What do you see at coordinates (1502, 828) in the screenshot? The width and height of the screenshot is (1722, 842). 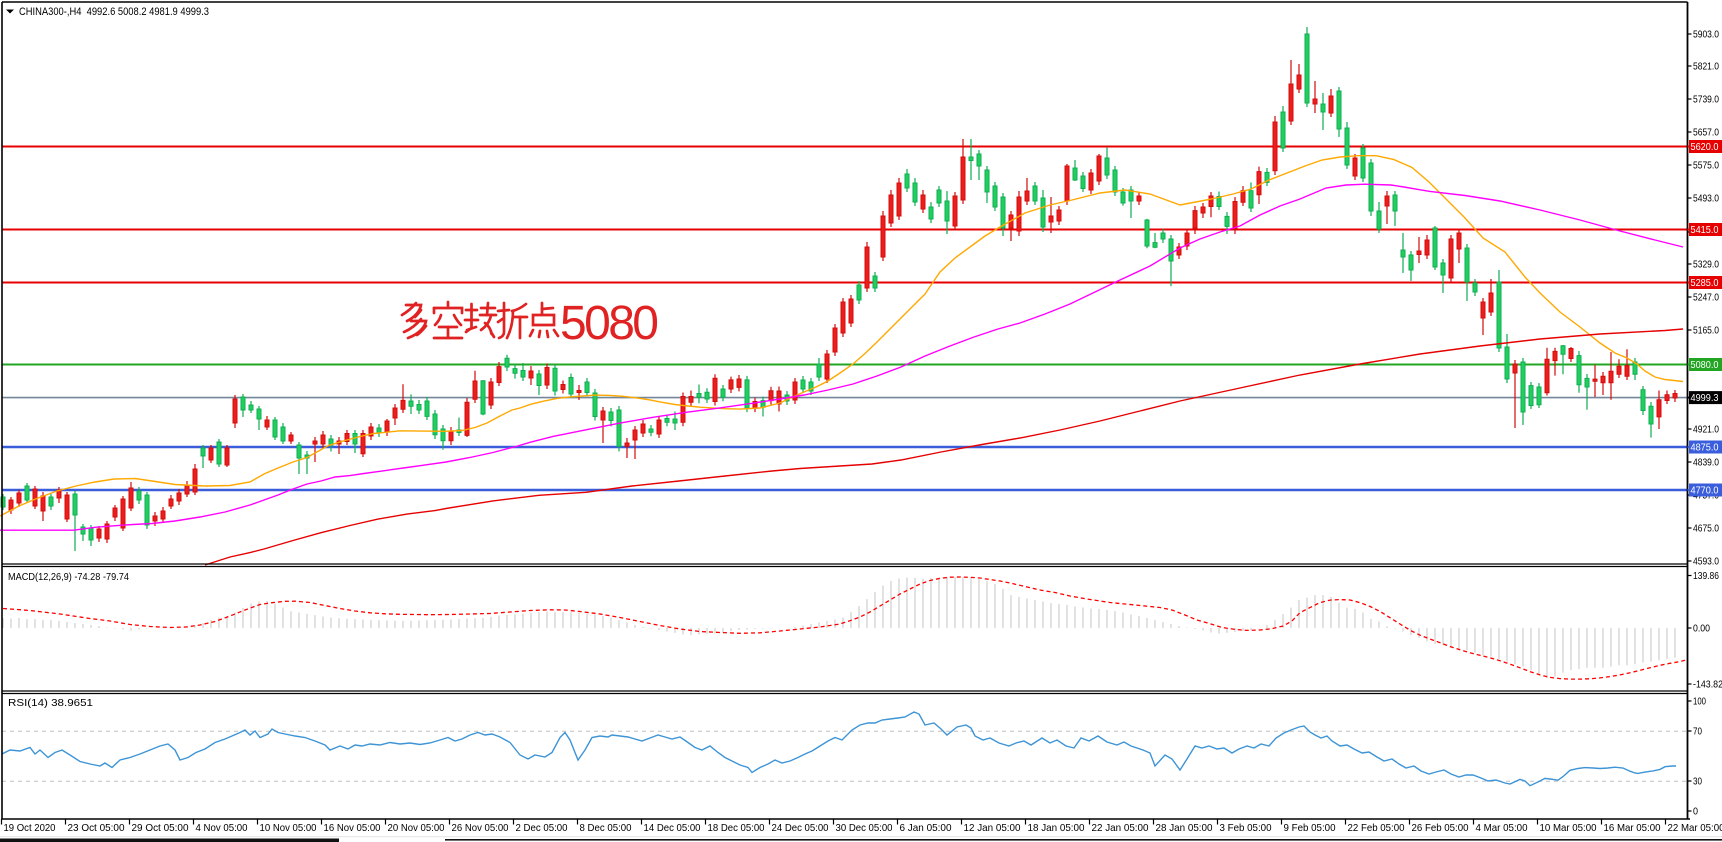 I see `svg-text: 4 Mar 05:00` at bounding box center [1502, 828].